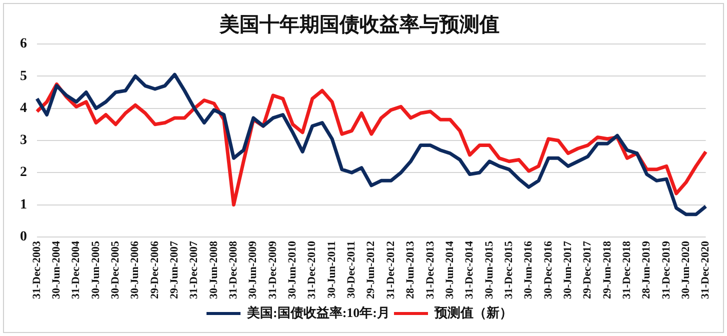 The width and height of the screenshot is (727, 336). What do you see at coordinates (472, 312) in the screenshot?
I see `legend-label: 预测值（新）` at bounding box center [472, 312].